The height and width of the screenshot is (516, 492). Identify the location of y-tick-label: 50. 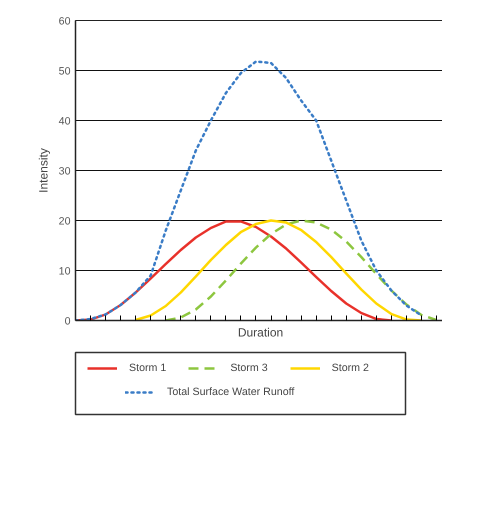
(64, 72).